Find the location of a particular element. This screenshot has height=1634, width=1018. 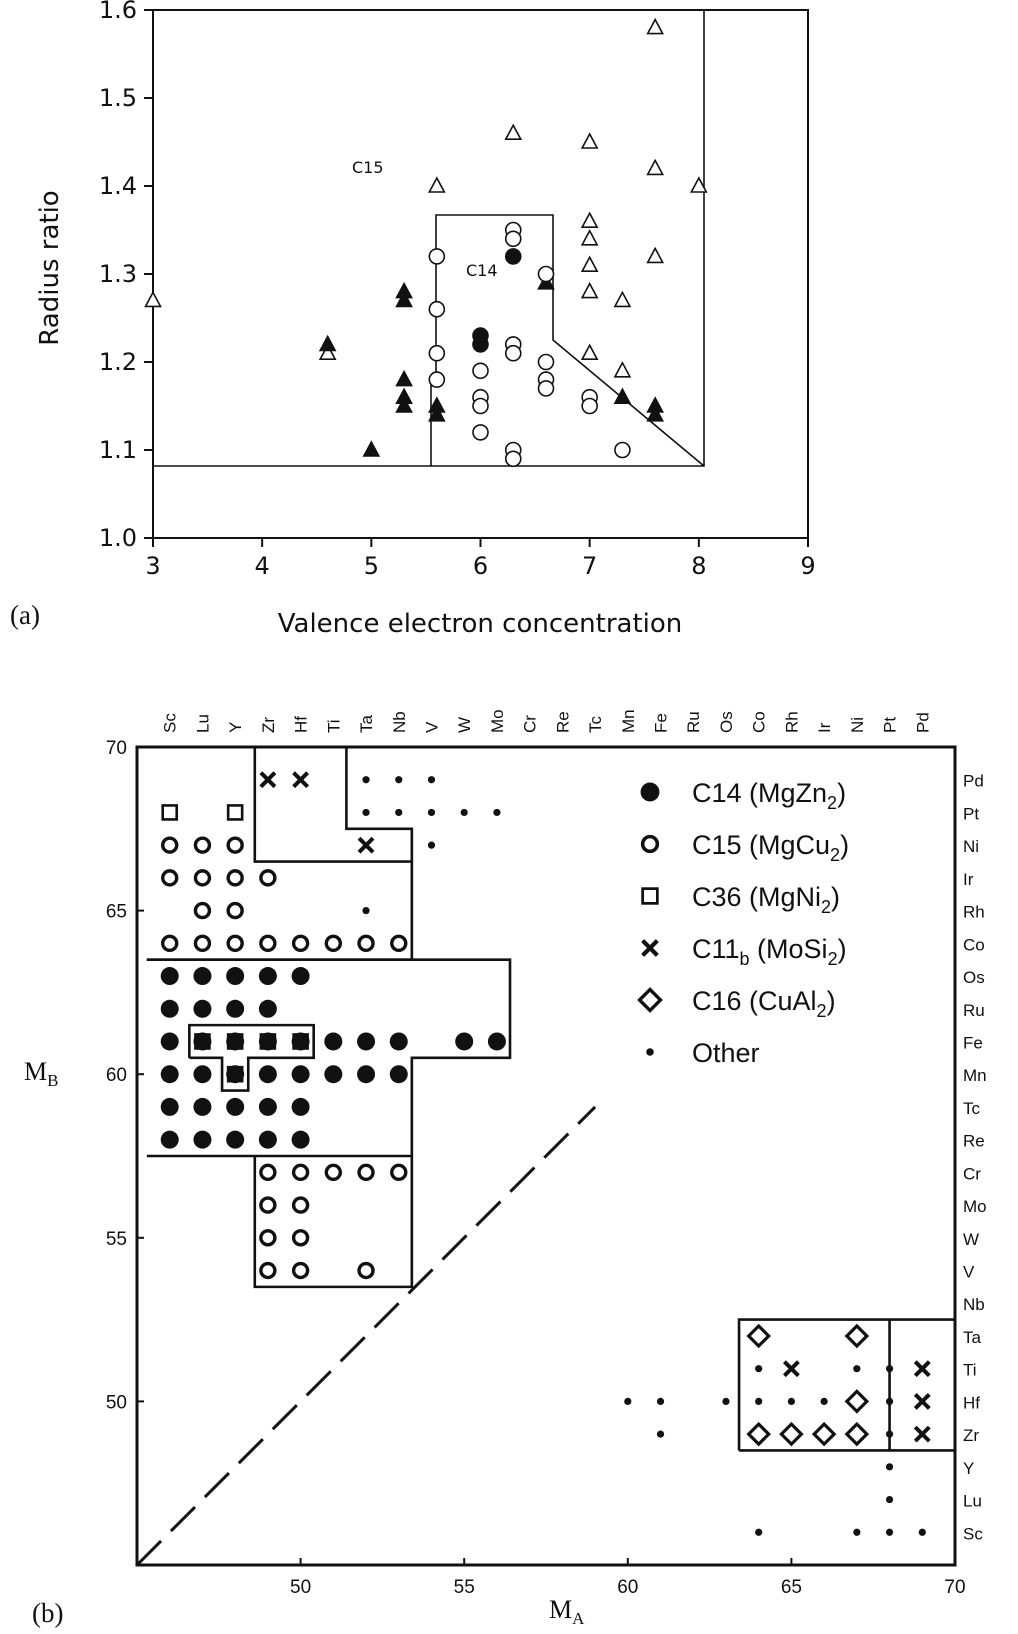

y-tick-label: 1.1 is located at coordinates (118, 450).